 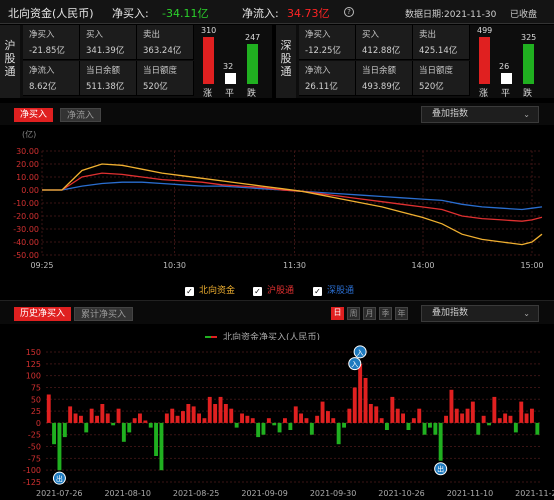 I want to click on legend-hgt: ✓ 沪股通, so click(x=273, y=289).